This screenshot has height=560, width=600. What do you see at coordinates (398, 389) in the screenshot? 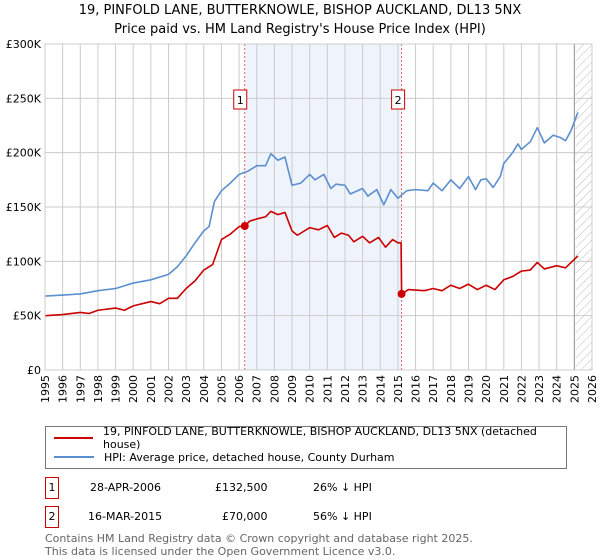
I see `x-tick-label: 2015` at bounding box center [398, 389].